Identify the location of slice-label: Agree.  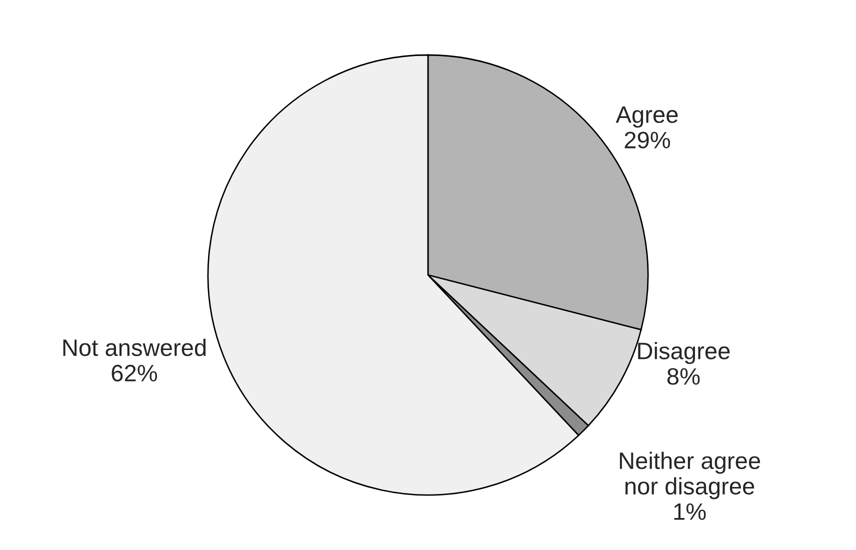
(647, 117).